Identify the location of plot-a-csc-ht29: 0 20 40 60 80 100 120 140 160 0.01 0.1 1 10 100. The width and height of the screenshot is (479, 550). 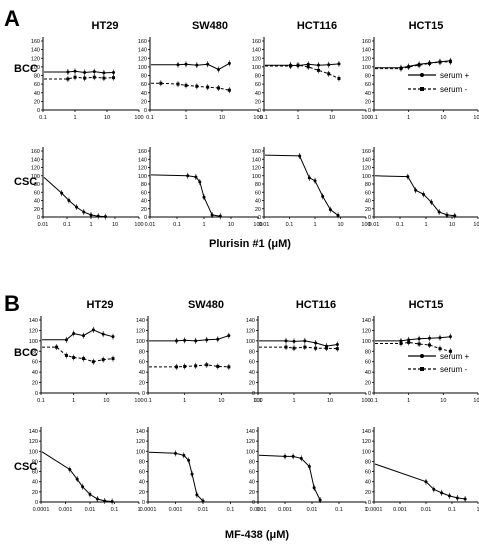
(87, 187).